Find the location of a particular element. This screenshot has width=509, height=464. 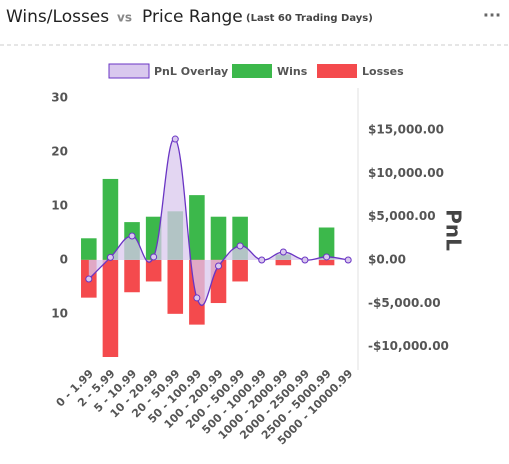

title-connector: vs is located at coordinates (124, 18).